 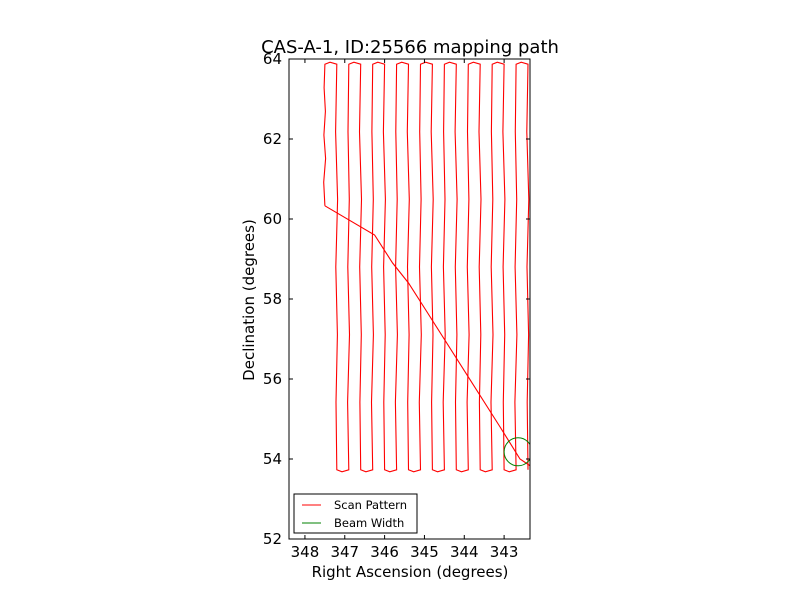 I want to click on y-tick-label: 58, so click(x=272, y=299).